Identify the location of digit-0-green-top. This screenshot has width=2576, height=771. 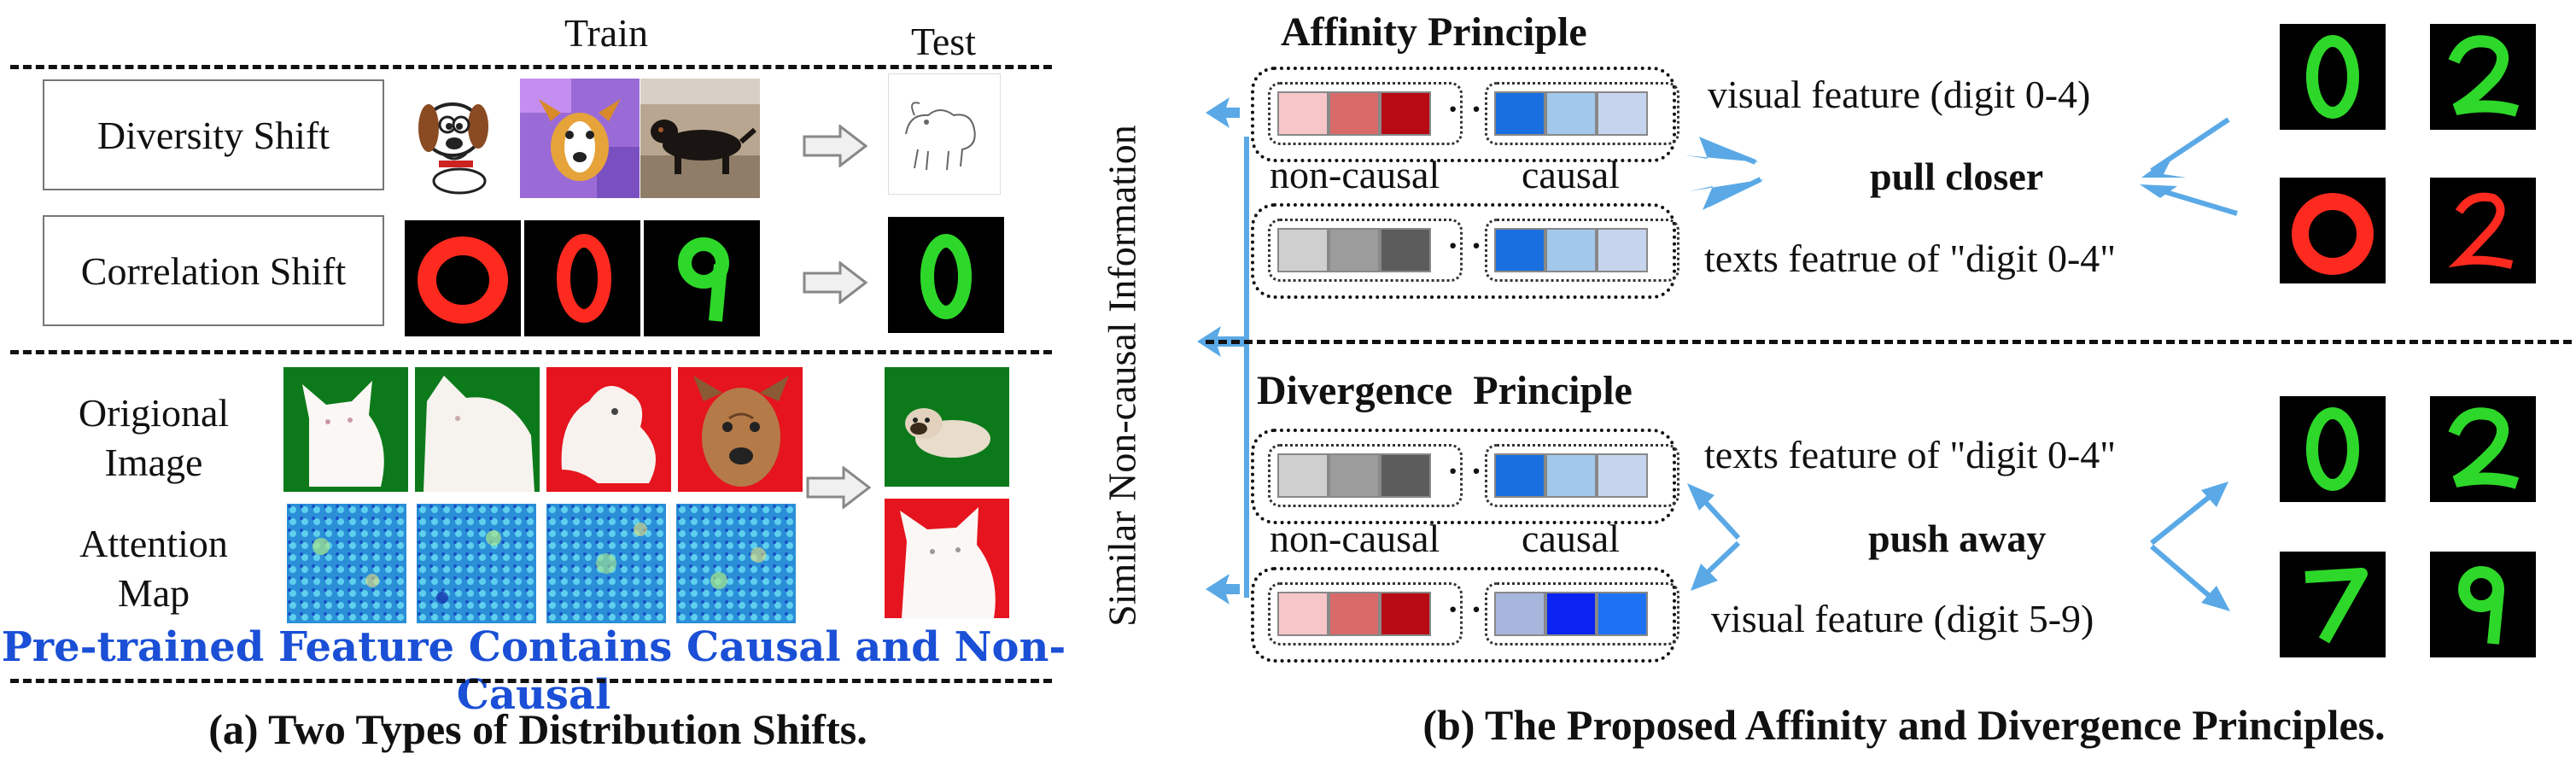
(2333, 77).